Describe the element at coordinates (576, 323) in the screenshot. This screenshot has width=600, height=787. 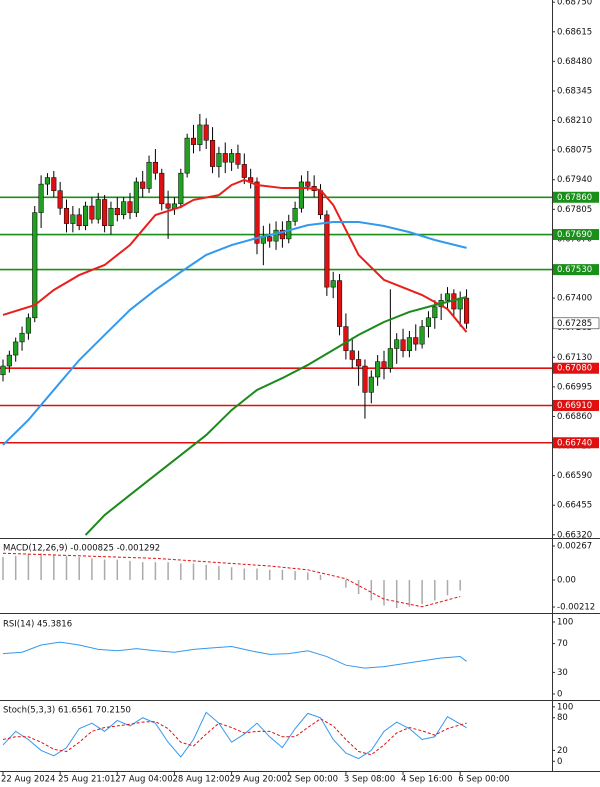
I see `last-price-box` at that location.